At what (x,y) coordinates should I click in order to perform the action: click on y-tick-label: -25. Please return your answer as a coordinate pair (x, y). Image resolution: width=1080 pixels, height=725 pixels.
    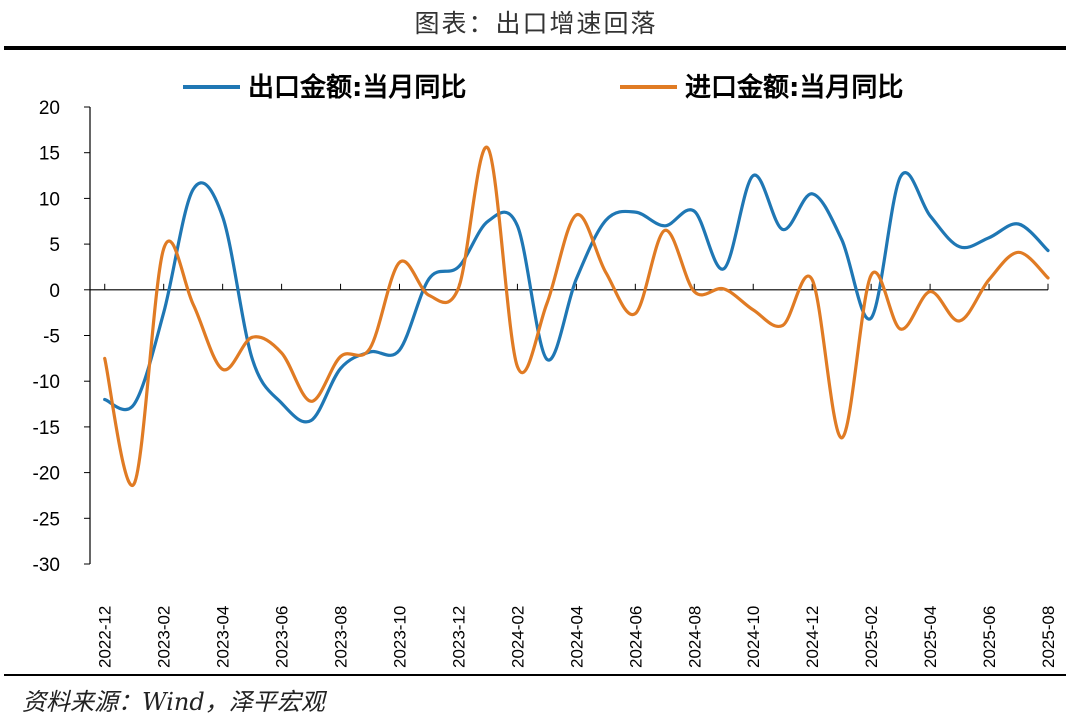
    Looking at the image, I should click on (46, 519).